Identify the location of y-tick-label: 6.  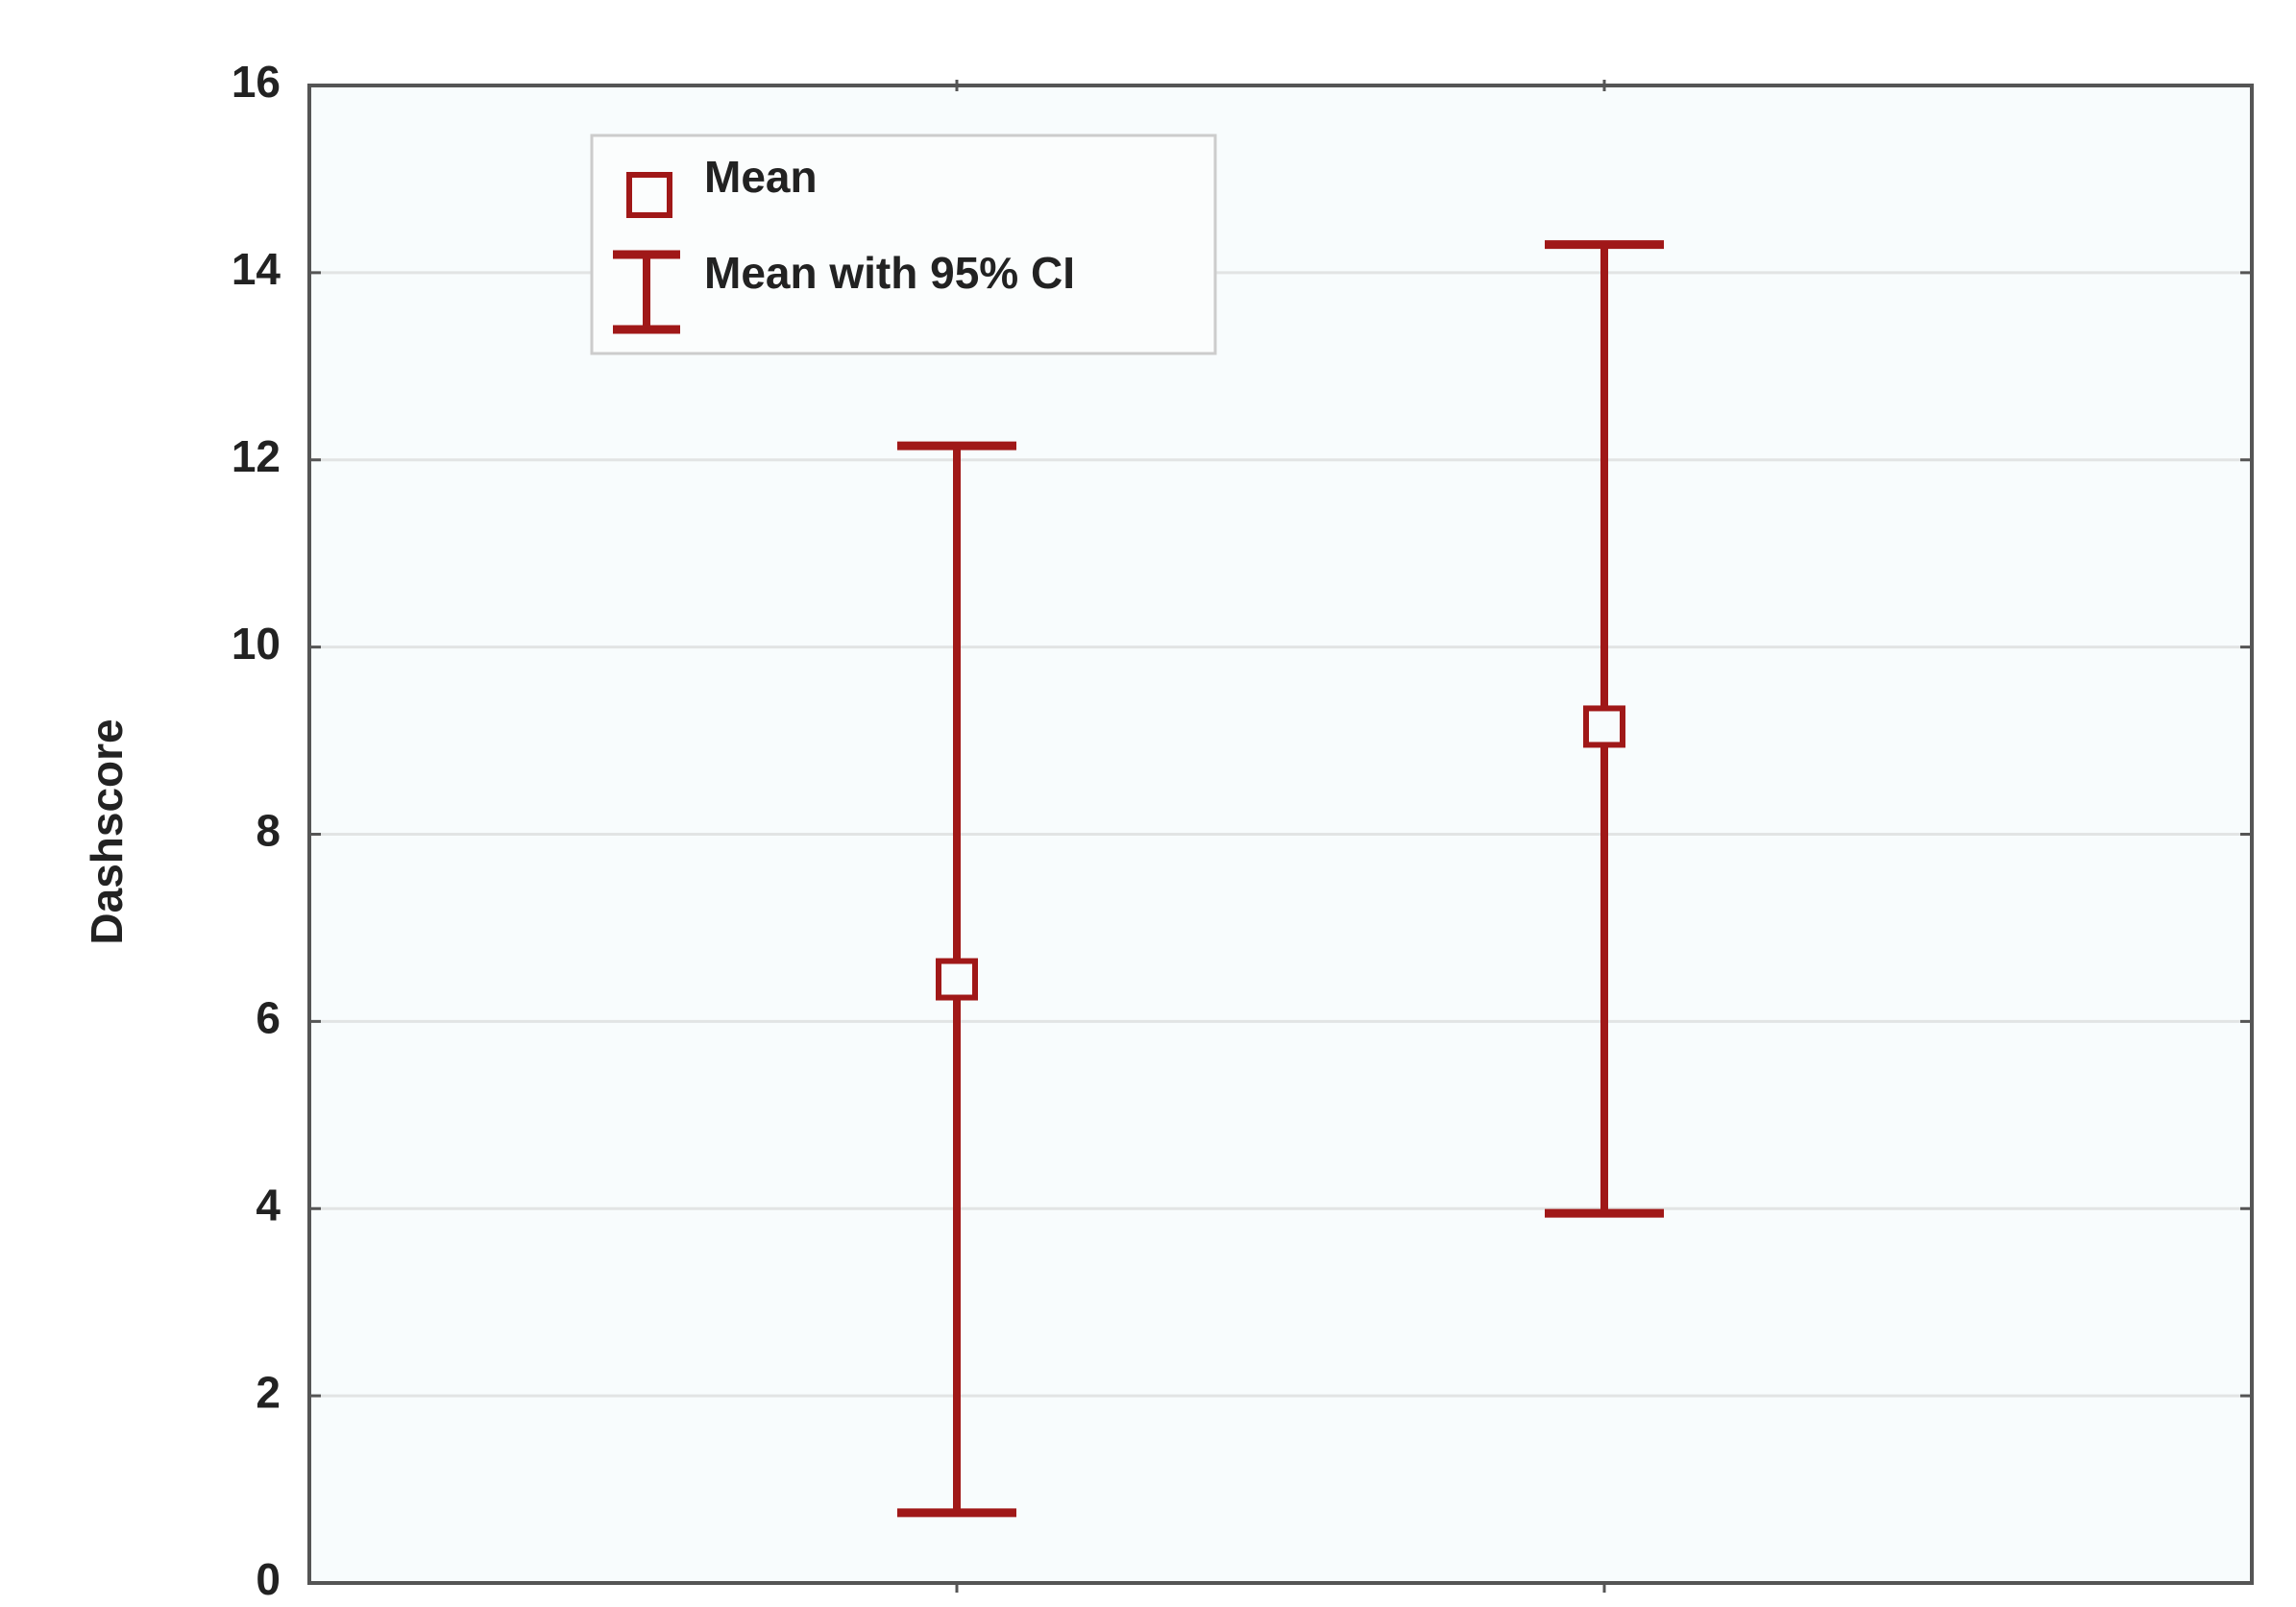
(268, 1018).